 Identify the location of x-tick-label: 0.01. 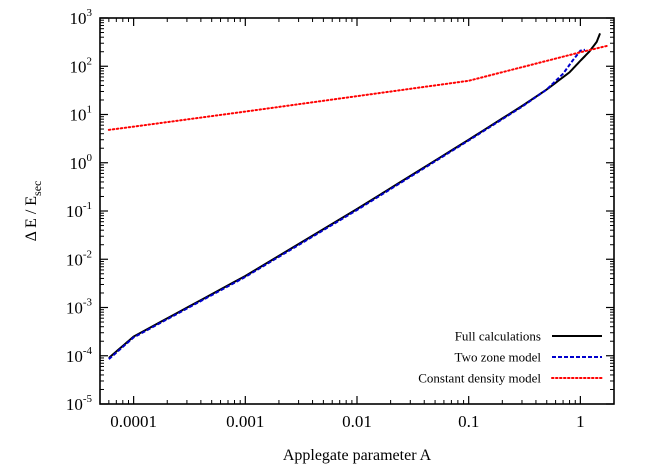
(357, 421).